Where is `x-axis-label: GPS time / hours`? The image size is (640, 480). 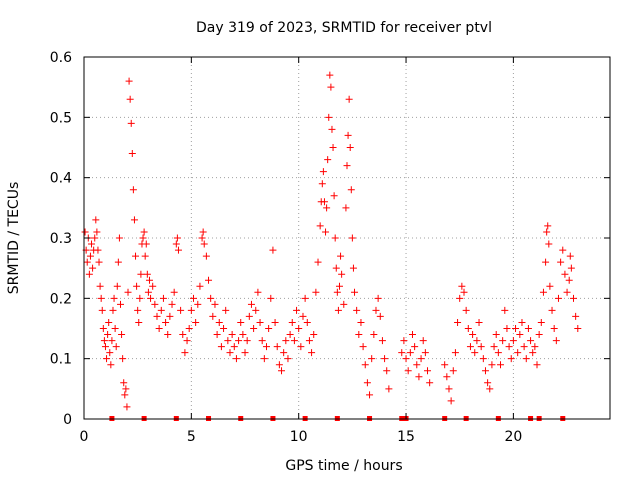
x-axis-label: GPS time / hours is located at coordinates (343, 466).